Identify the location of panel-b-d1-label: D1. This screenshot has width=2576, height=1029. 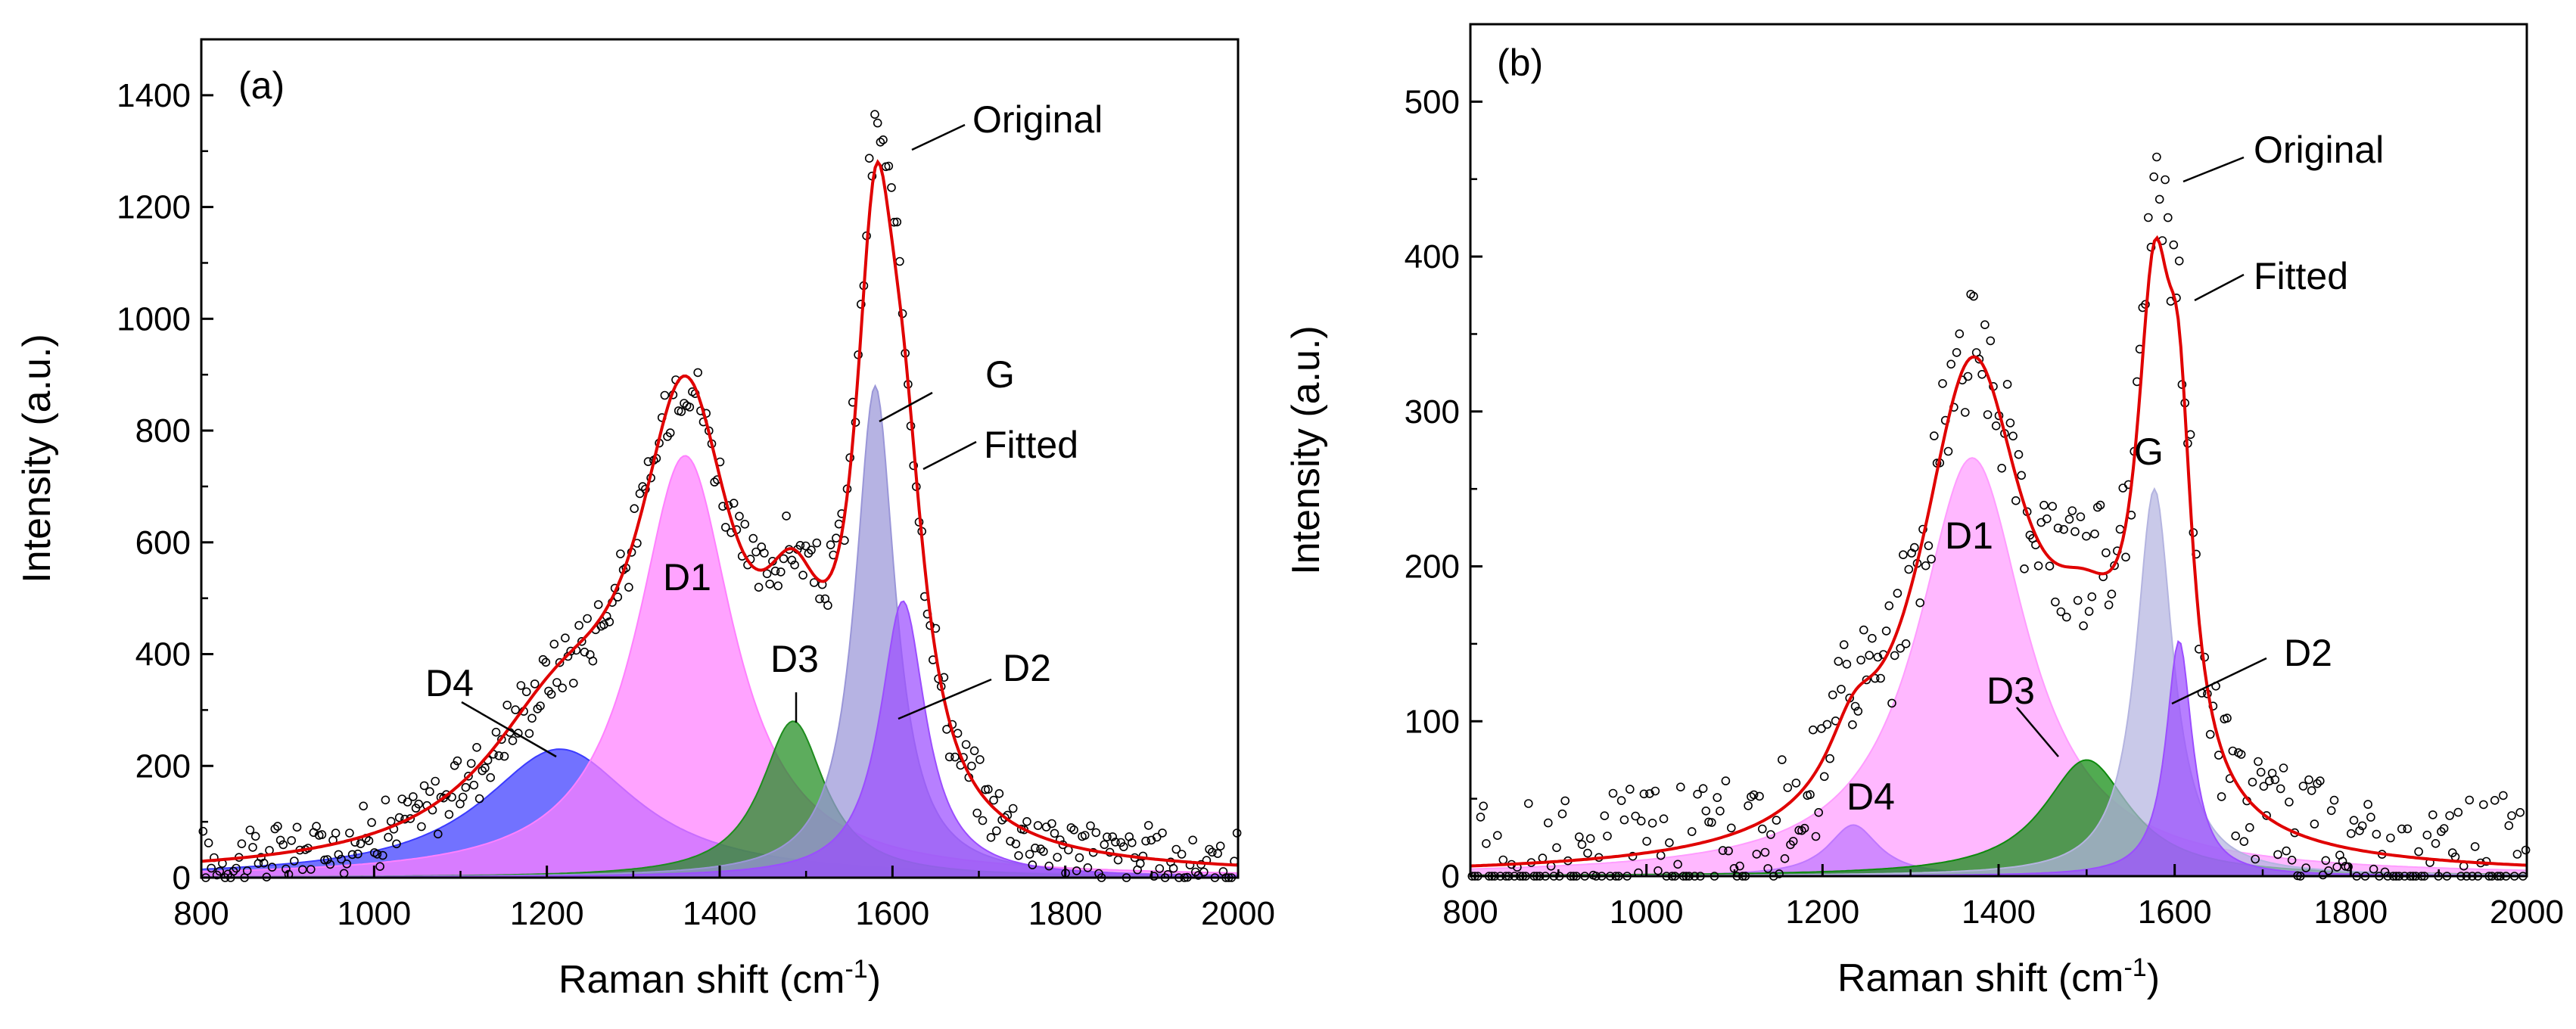
(1969, 535).